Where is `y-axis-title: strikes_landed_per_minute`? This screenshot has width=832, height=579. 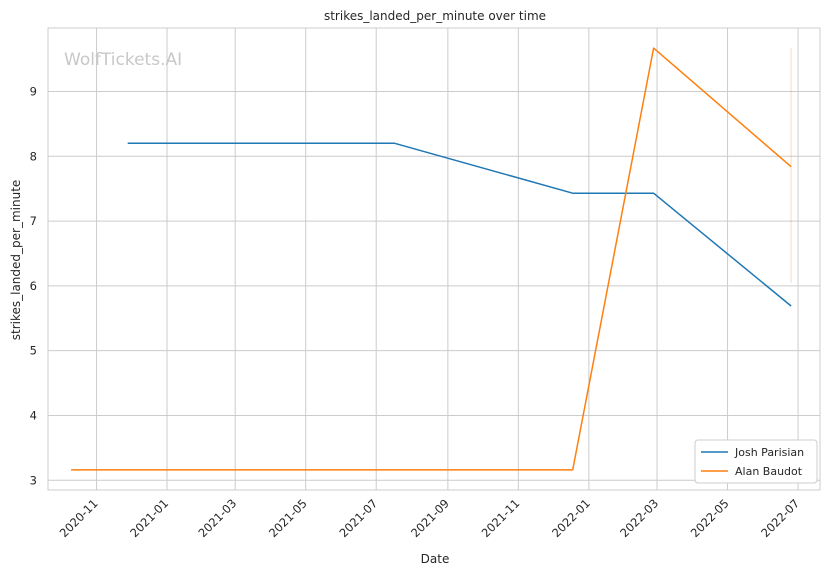 y-axis-title: strikes_landed_per_minute is located at coordinates (16, 260).